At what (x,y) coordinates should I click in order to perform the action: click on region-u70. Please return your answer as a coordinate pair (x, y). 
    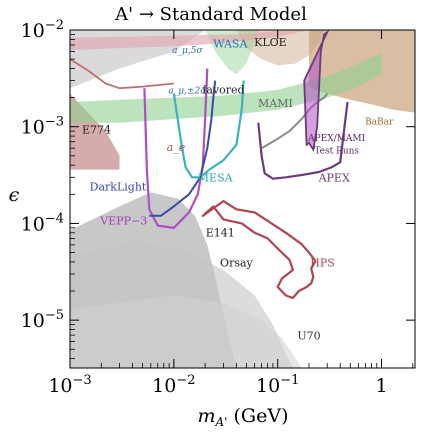
    Looking at the image, I should click on (186, 331).